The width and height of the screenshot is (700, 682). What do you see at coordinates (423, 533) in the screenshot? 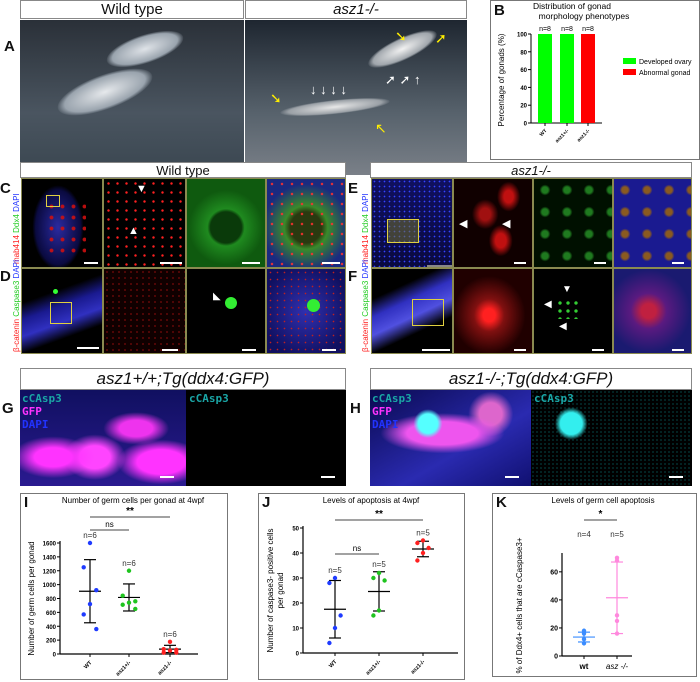
I see `n-label: n=5` at bounding box center [423, 533].